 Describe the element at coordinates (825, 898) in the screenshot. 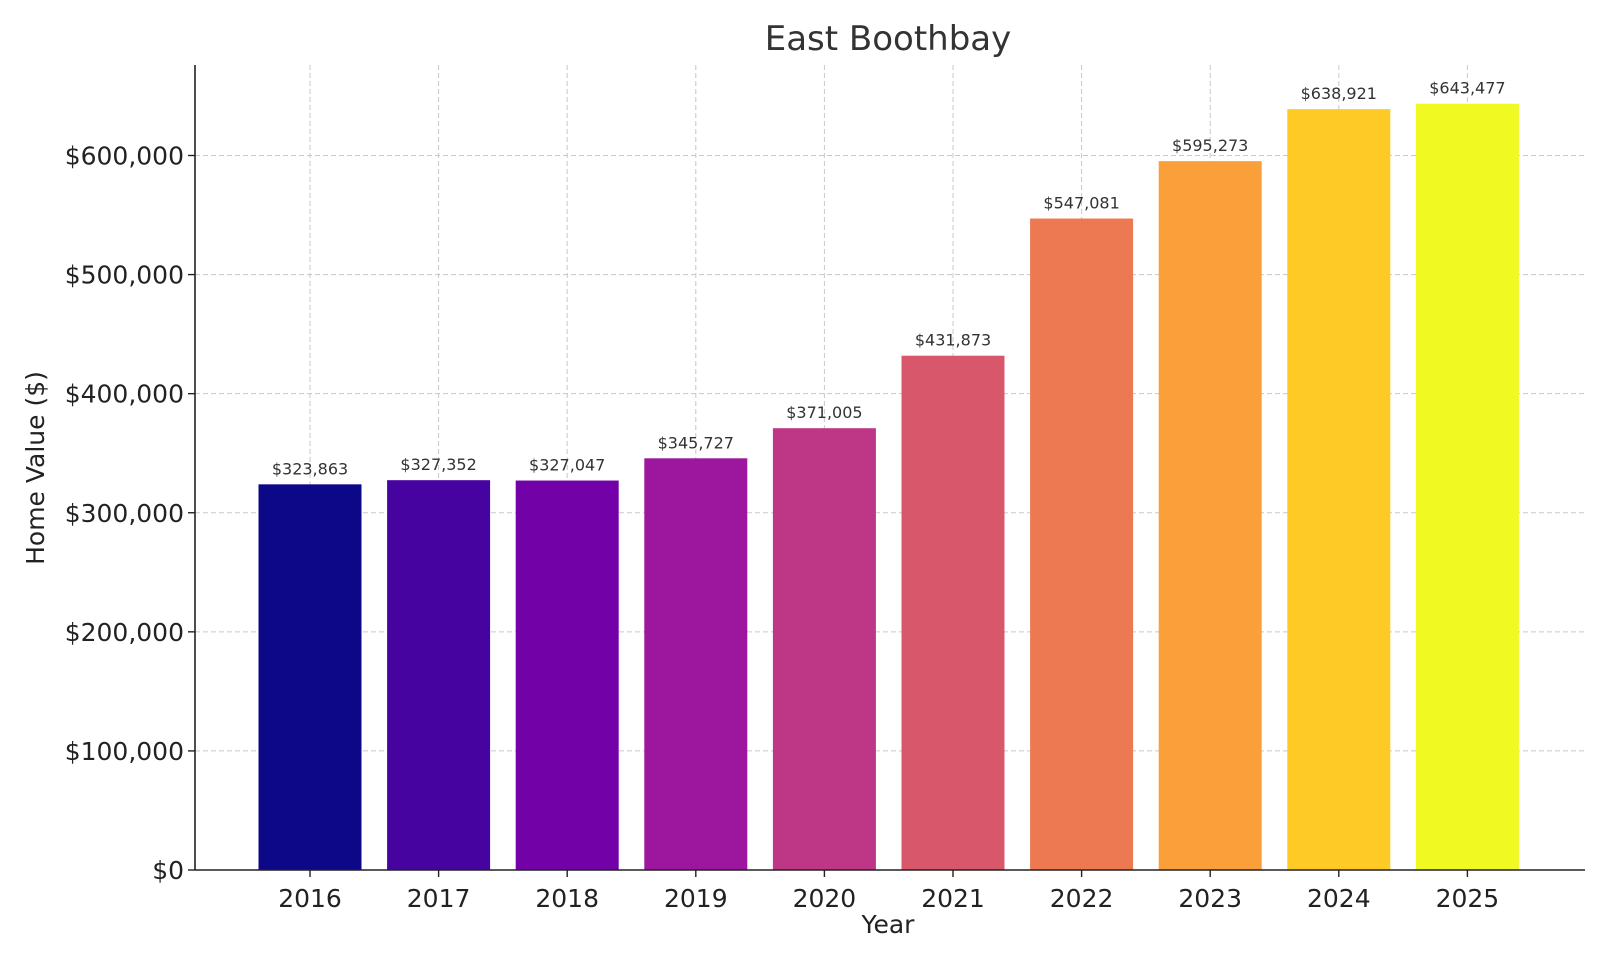

I see `x-tick-label: 2020` at that location.